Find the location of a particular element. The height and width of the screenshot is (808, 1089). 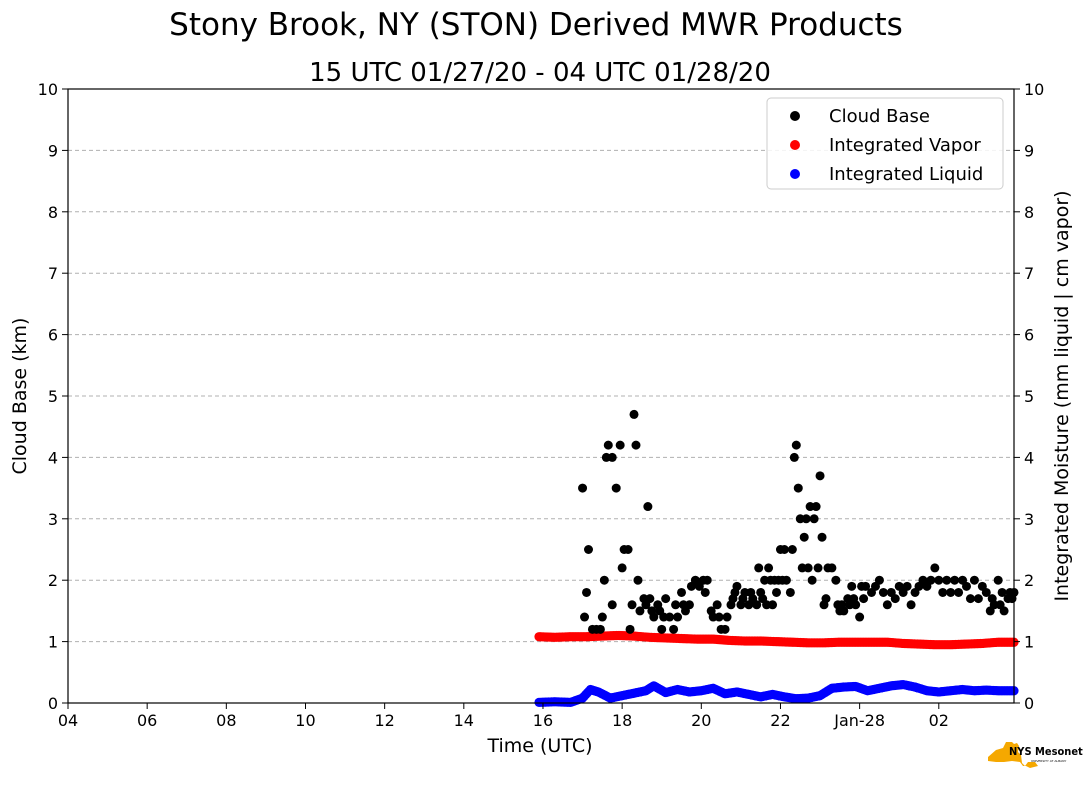

y-tick-label-right: 0 is located at coordinates (1029, 703).